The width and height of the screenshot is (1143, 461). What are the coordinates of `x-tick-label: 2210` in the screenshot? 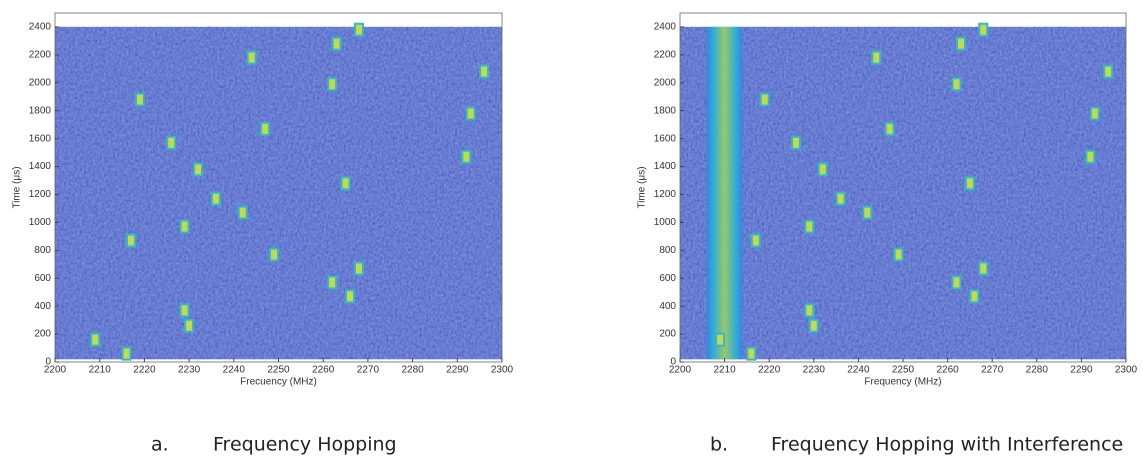 It's located at (100, 370).